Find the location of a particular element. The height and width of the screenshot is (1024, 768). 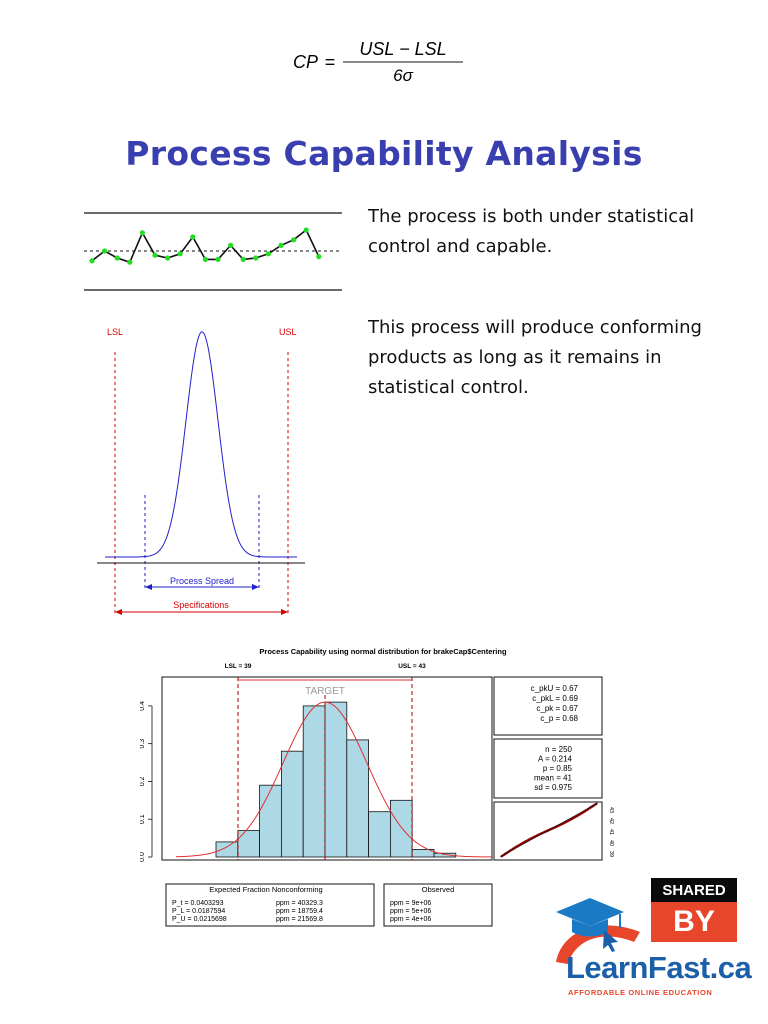

sample-stat: n = 250 is located at coordinates (558, 749).